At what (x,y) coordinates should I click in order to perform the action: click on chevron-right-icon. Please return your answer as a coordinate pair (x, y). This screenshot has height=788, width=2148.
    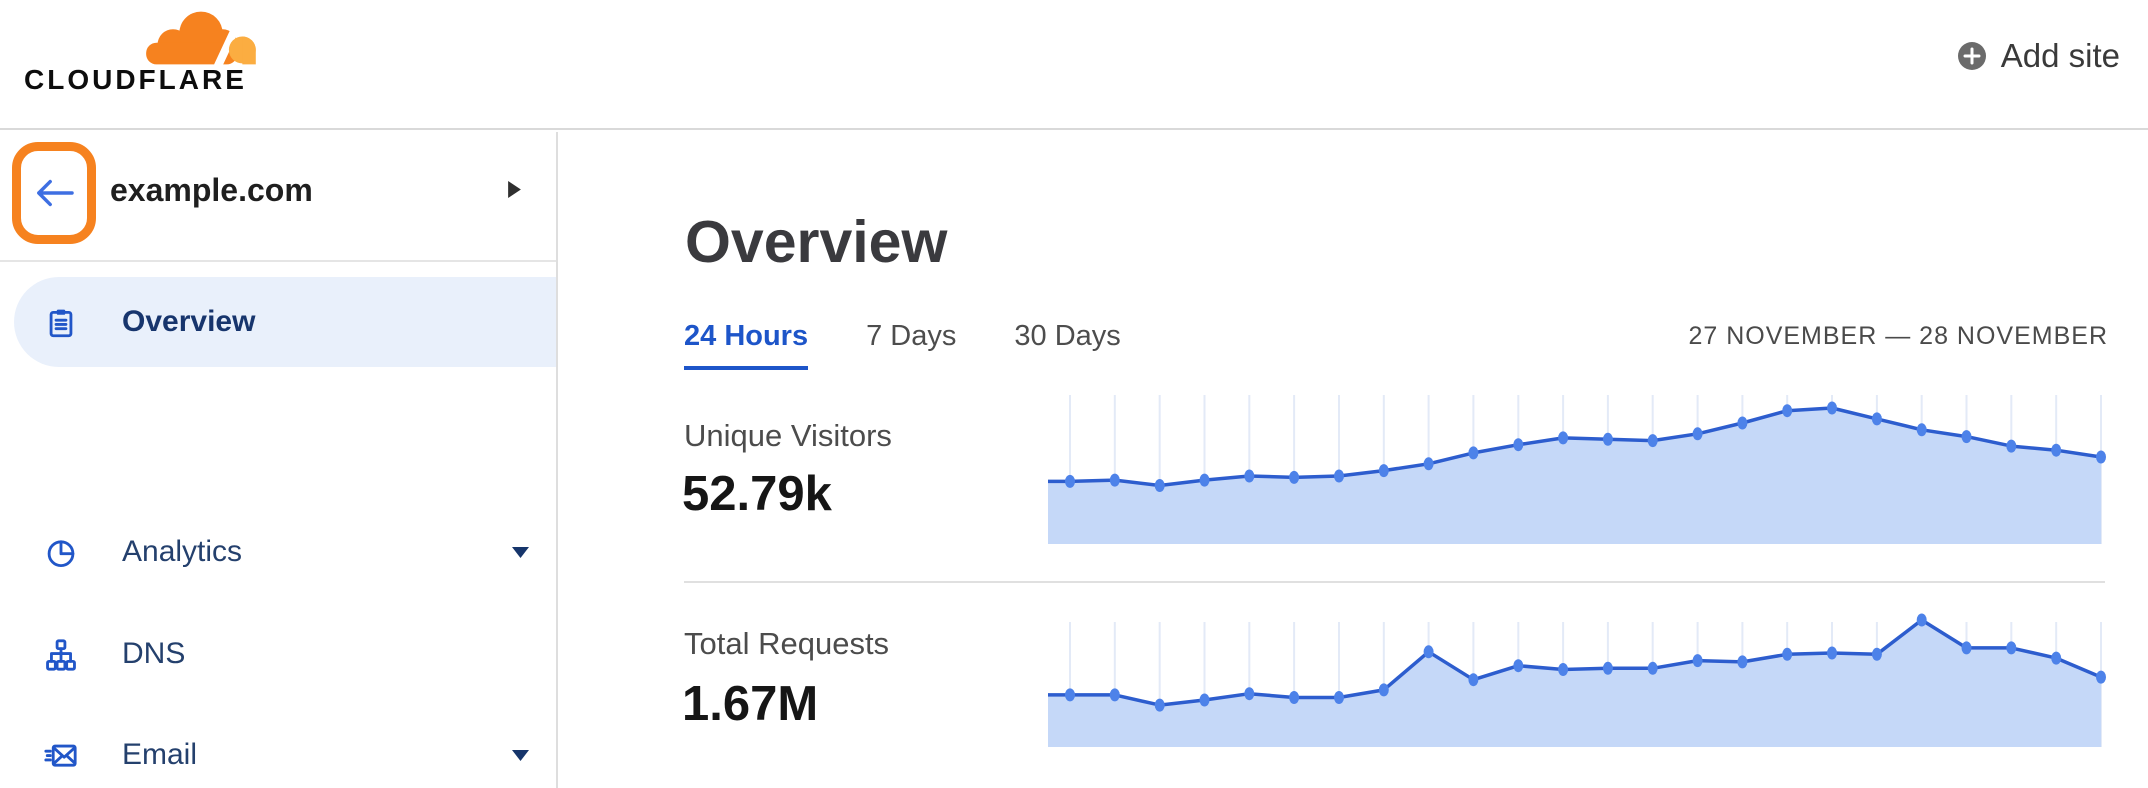
    Looking at the image, I should click on (514, 189).